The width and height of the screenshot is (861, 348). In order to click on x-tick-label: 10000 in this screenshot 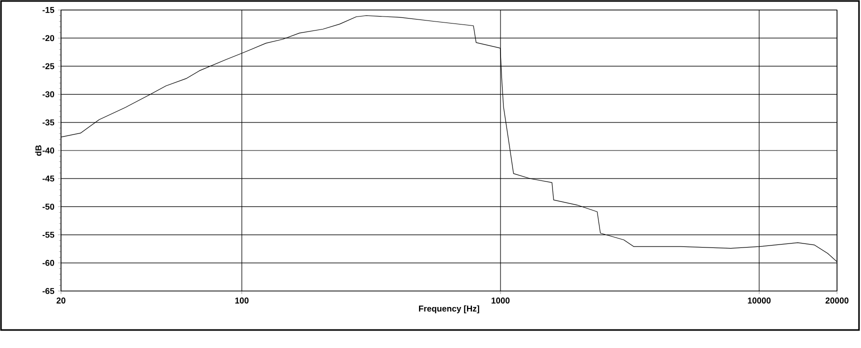, I will do `click(759, 301)`.